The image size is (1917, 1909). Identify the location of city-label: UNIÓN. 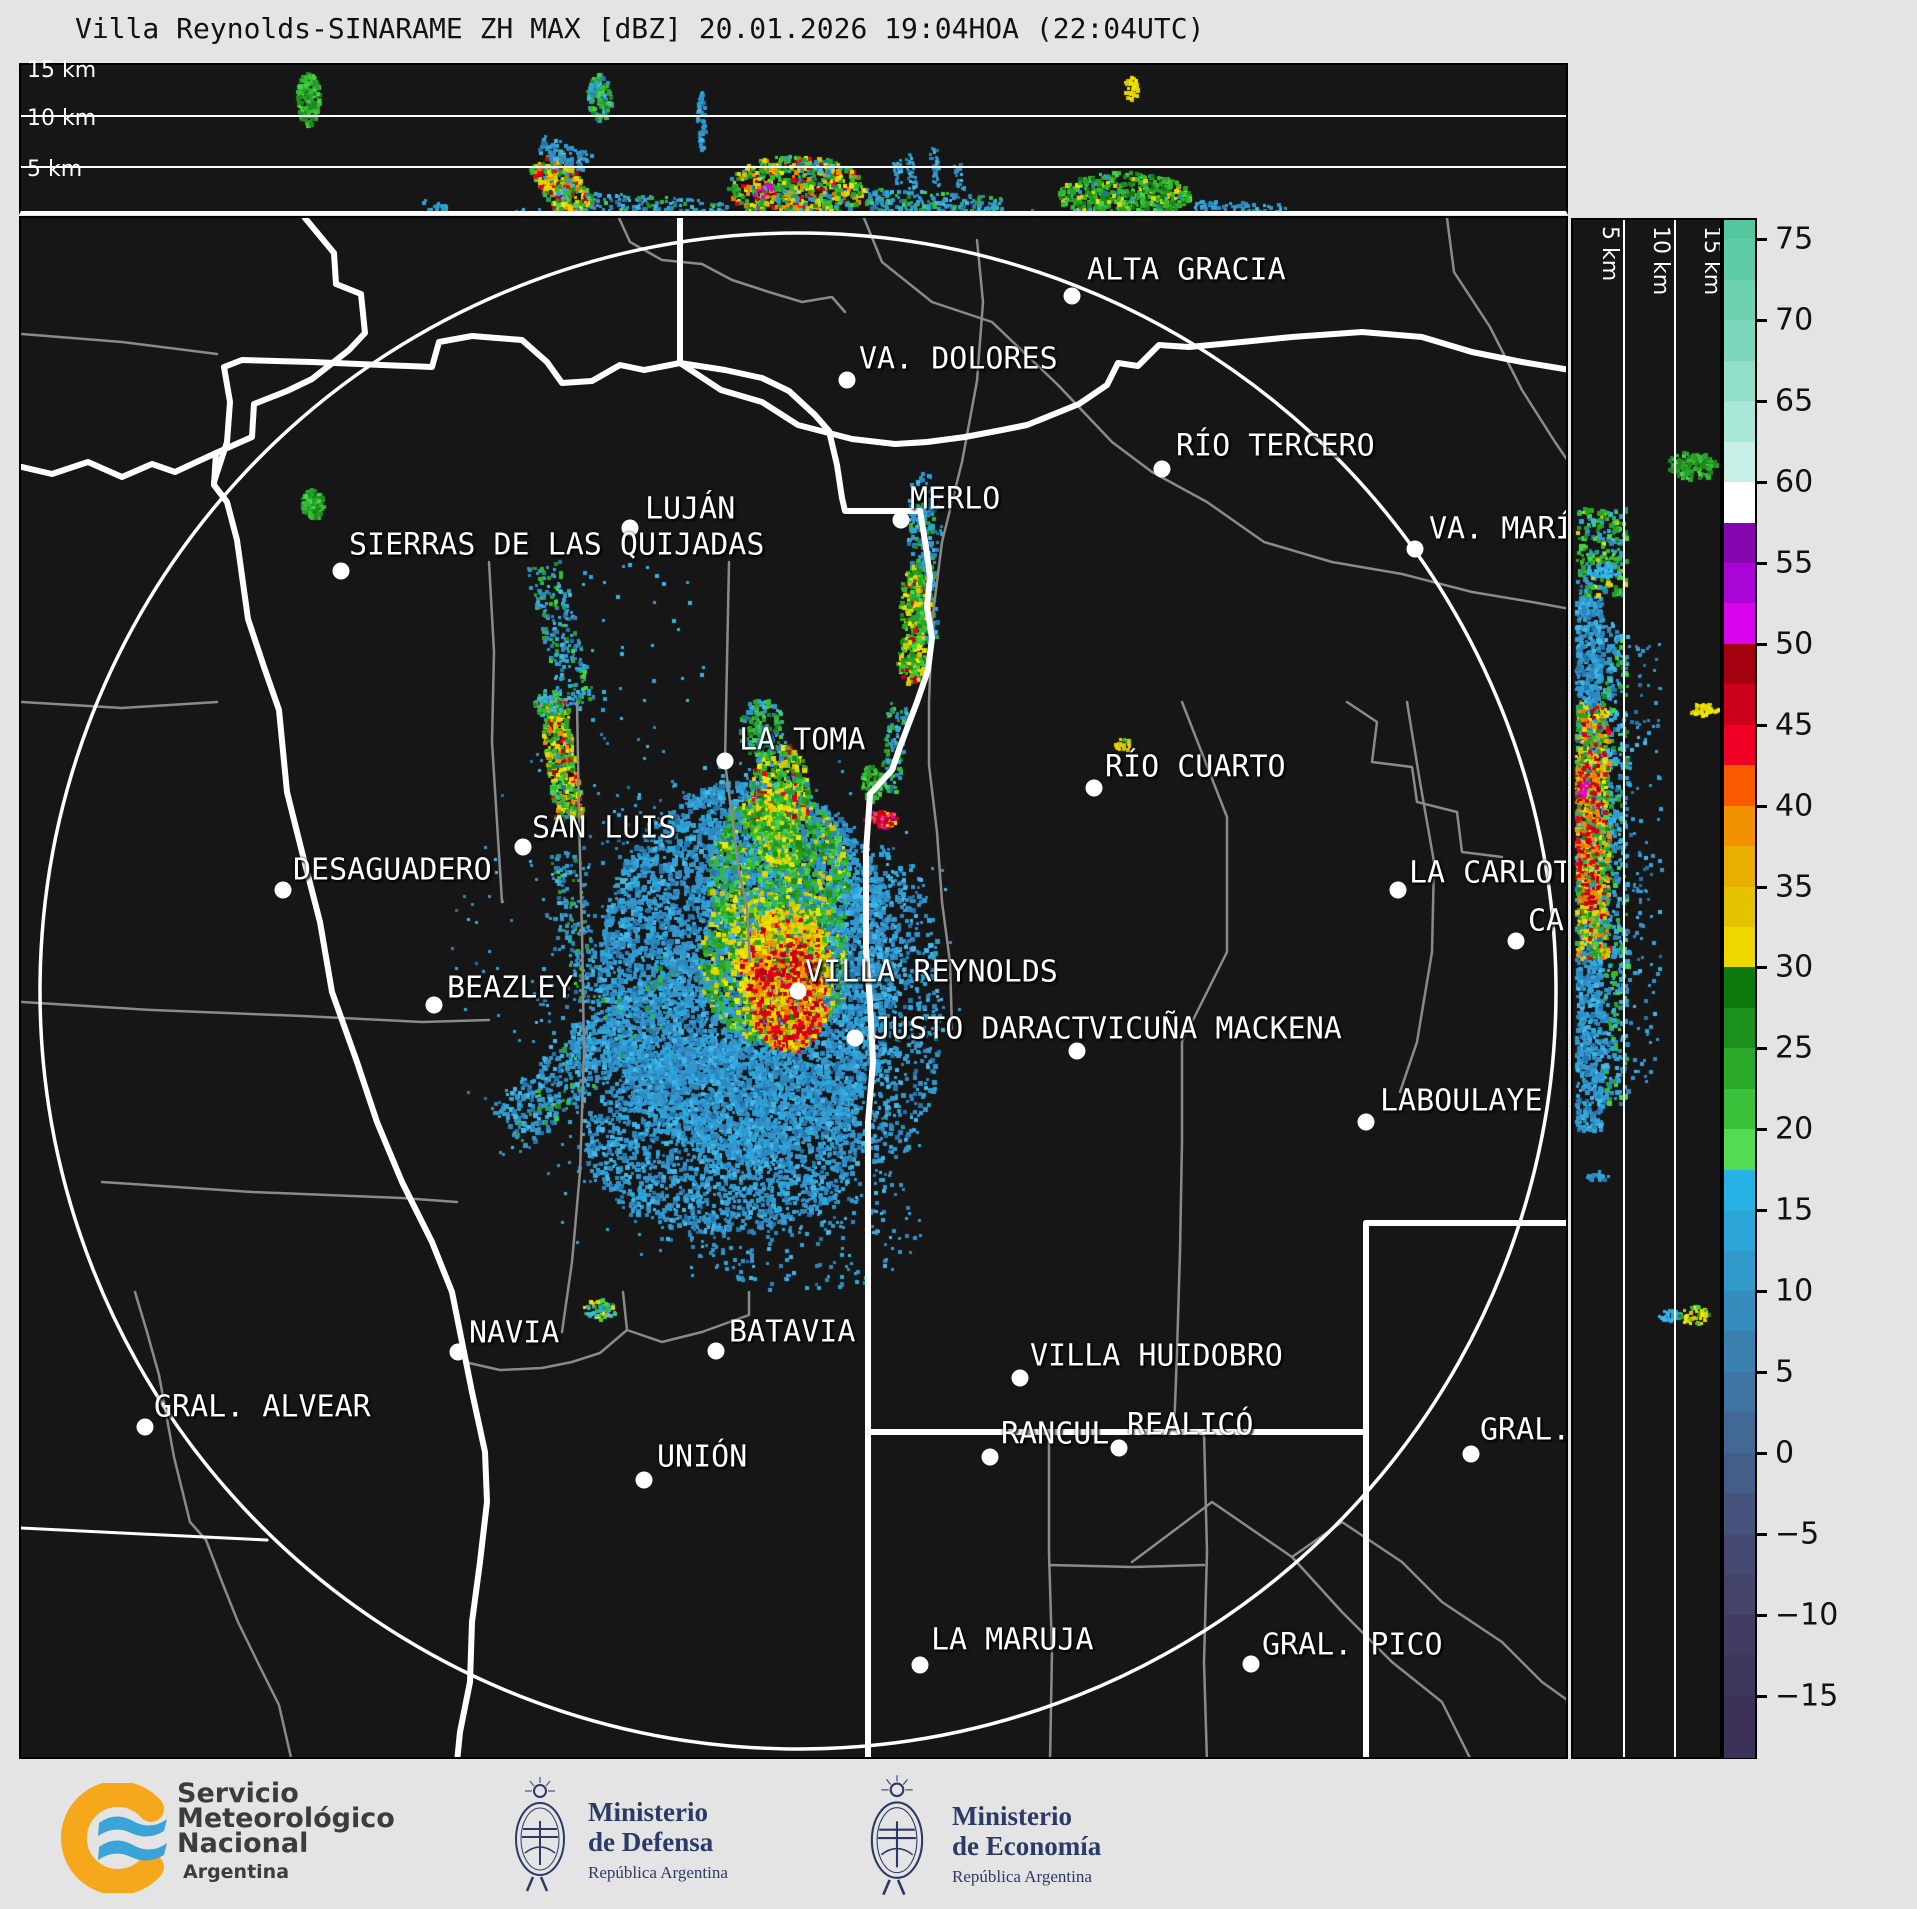
(702, 1457).